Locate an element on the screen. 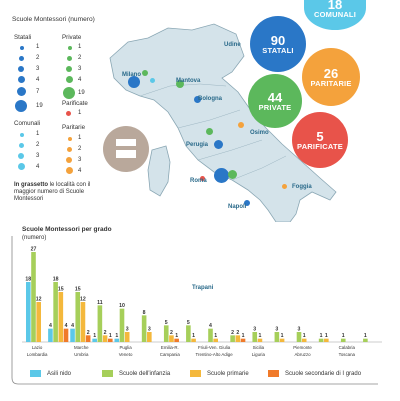 The image size is (400, 401). category-label: Lazio is located at coordinates (37, 347).